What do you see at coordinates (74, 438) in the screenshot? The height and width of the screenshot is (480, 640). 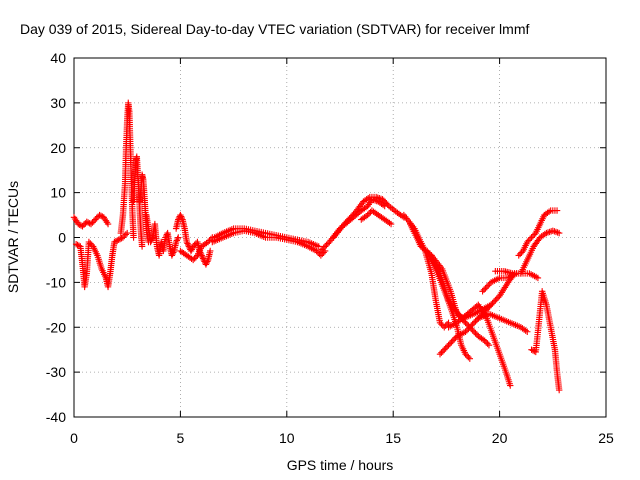 I see `x-tick-label: 0` at bounding box center [74, 438].